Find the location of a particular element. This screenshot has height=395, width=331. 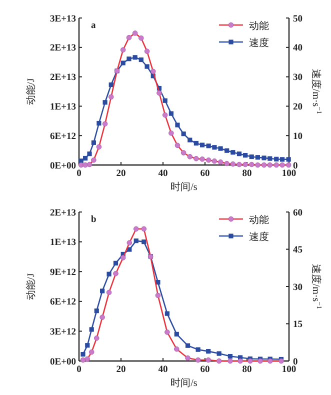

y-tick-label: 3E+13 is located at coordinates (63, 19).